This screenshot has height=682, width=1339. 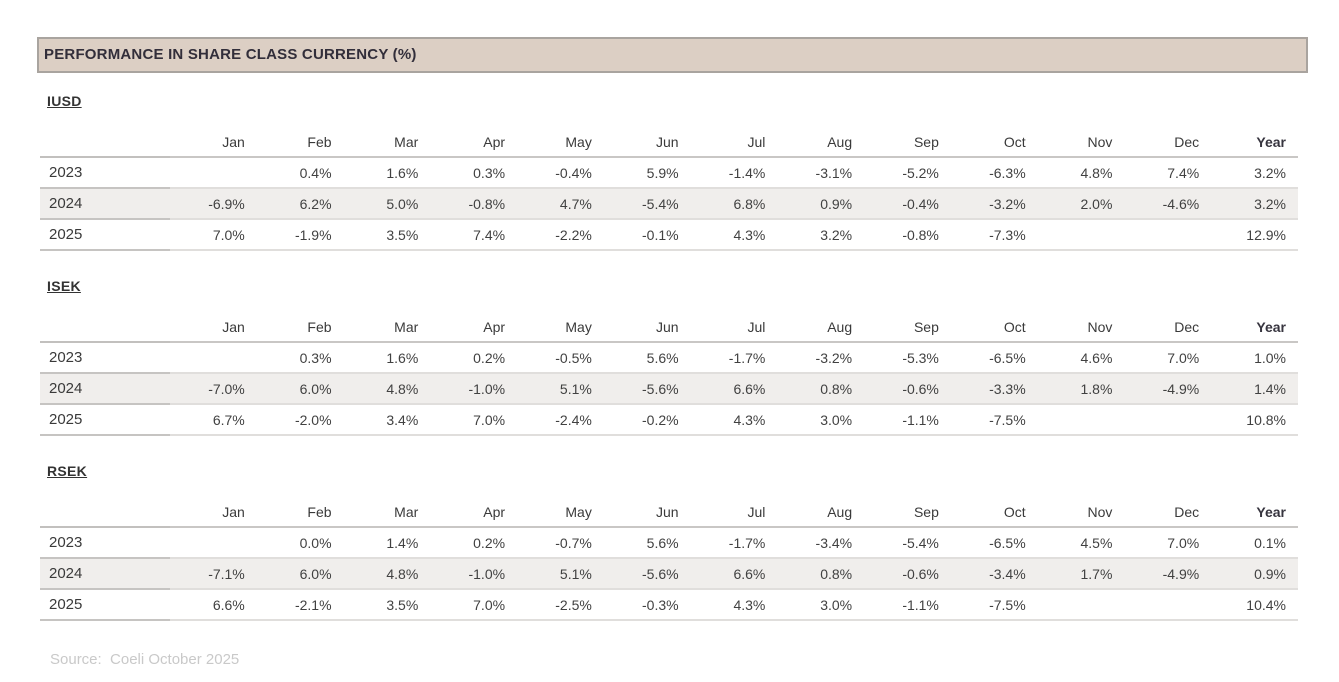 I want to click on year-row-label: 2024, so click(x=105, y=389).